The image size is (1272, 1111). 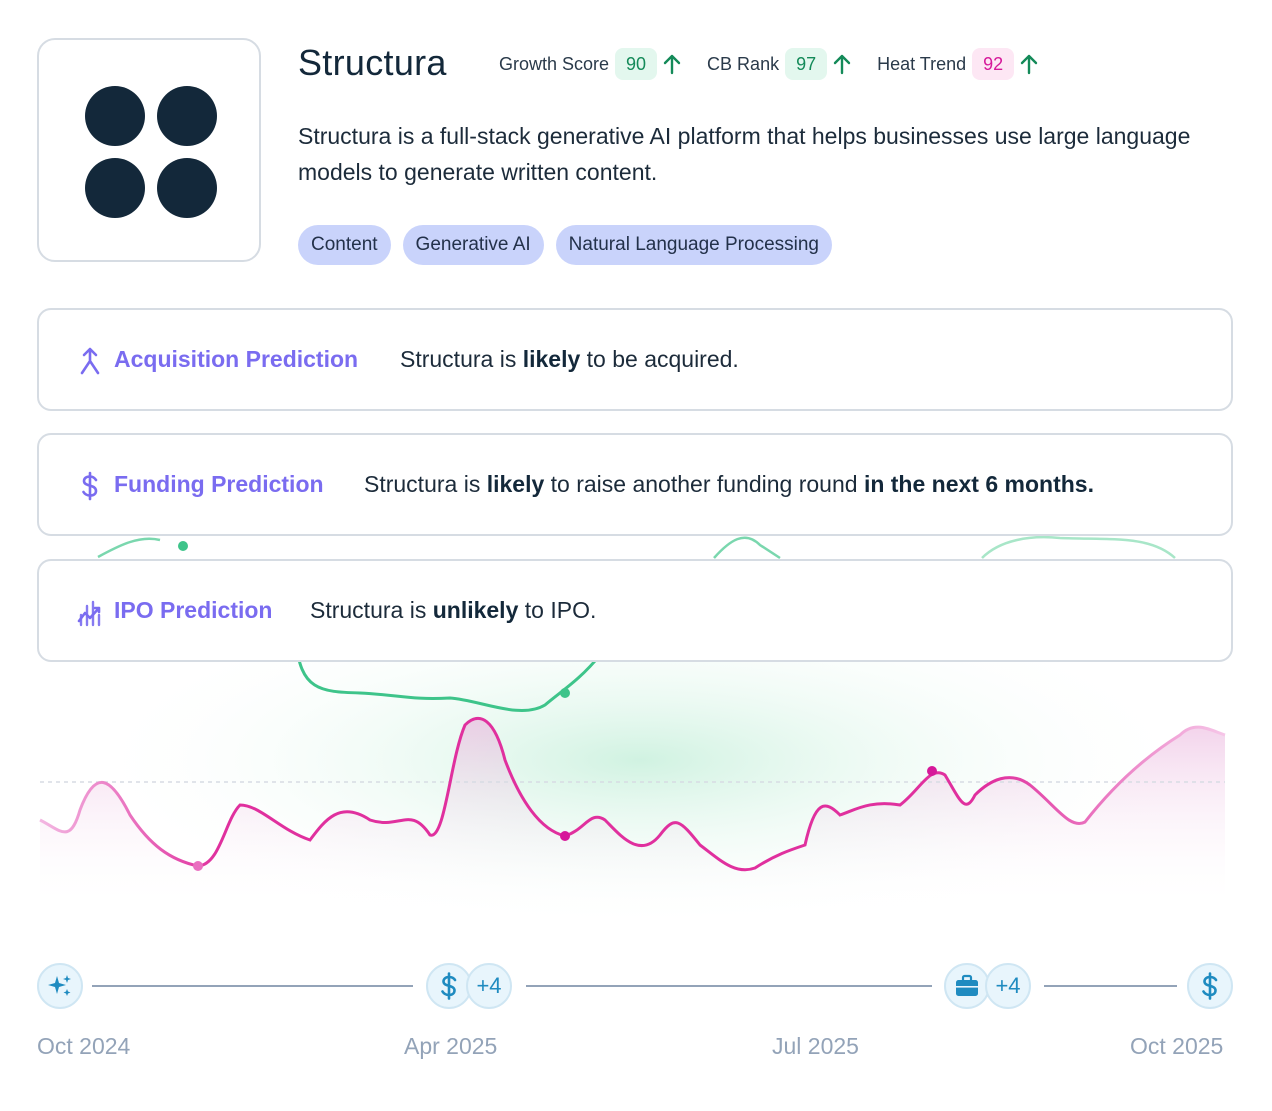 What do you see at coordinates (1078, 547) in the screenshot?
I see `growth-peak-right` at bounding box center [1078, 547].